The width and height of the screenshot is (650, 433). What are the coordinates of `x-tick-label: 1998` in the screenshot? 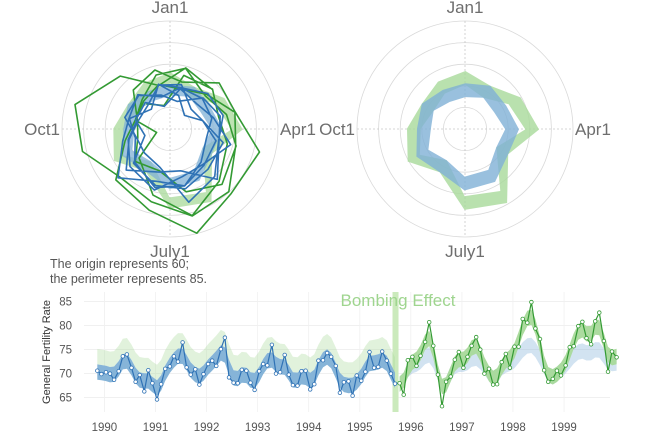 It's located at (513, 427).